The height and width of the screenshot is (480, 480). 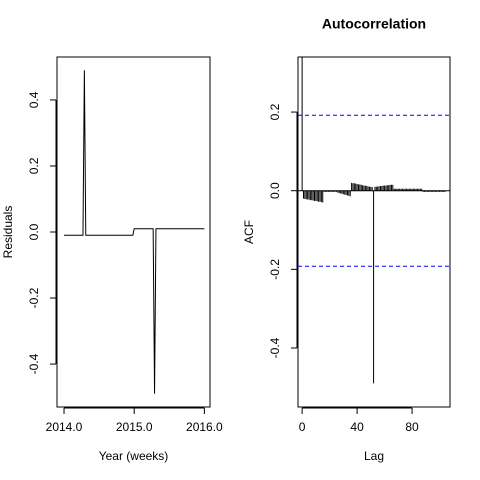 I want to click on y-axis-label: ACF, so click(x=249, y=232).